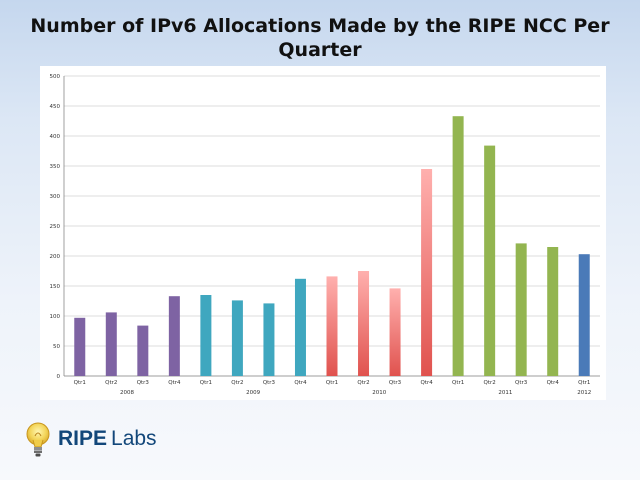  I want to click on y-tick-label: 300, so click(55, 197).